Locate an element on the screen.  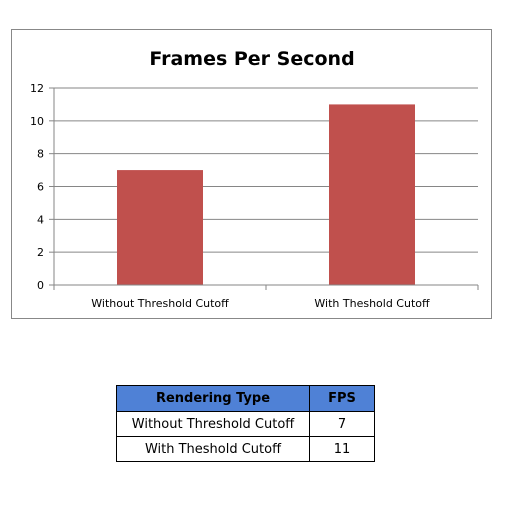
cell-rendering-type: With Theshold Cutoff is located at coordinates (213, 449).